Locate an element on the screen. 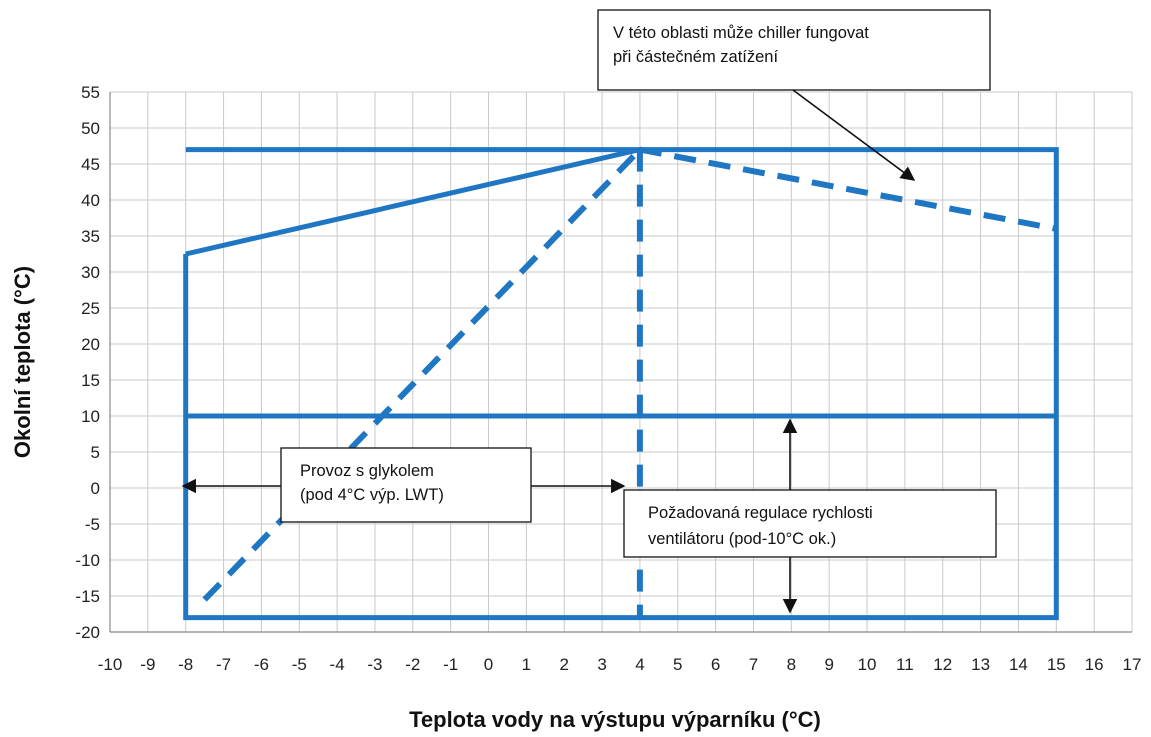  y-tick-label: 25 is located at coordinates (90, 308).